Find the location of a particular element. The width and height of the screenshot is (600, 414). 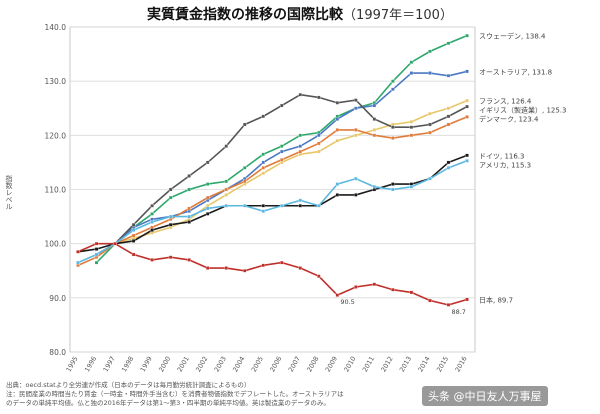

x-tick-label: 2004 is located at coordinates (238, 364).